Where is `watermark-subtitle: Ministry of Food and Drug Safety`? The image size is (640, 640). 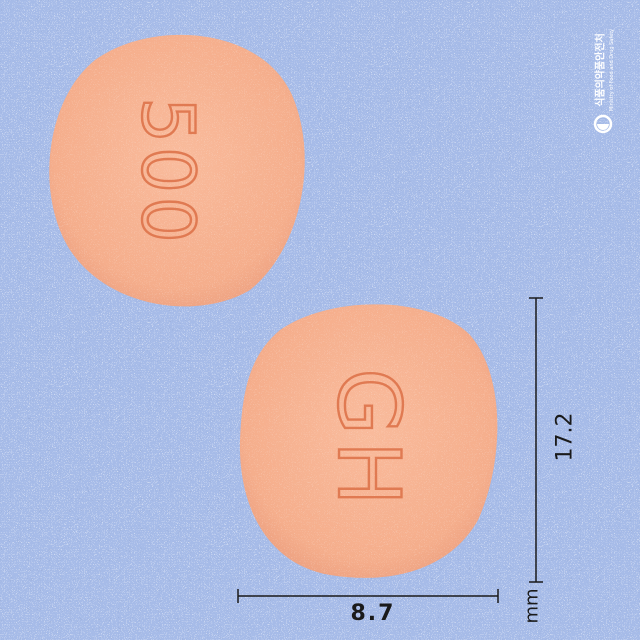
watermark-subtitle: Ministry of Food and Drug Safety is located at coordinates (612, 70).